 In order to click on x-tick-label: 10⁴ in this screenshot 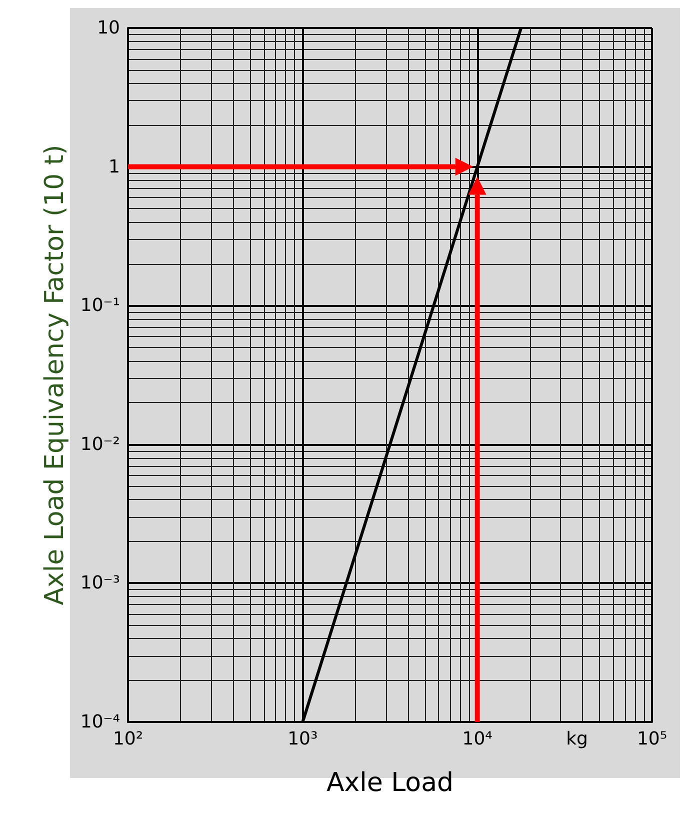, I will do `click(477, 739)`.